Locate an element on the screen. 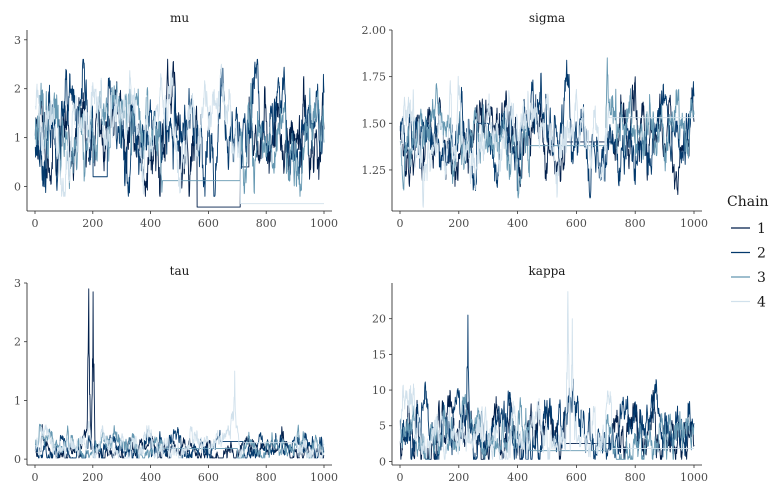 This screenshot has height=493, width=783. legend-title: Chain is located at coordinates (748, 202).